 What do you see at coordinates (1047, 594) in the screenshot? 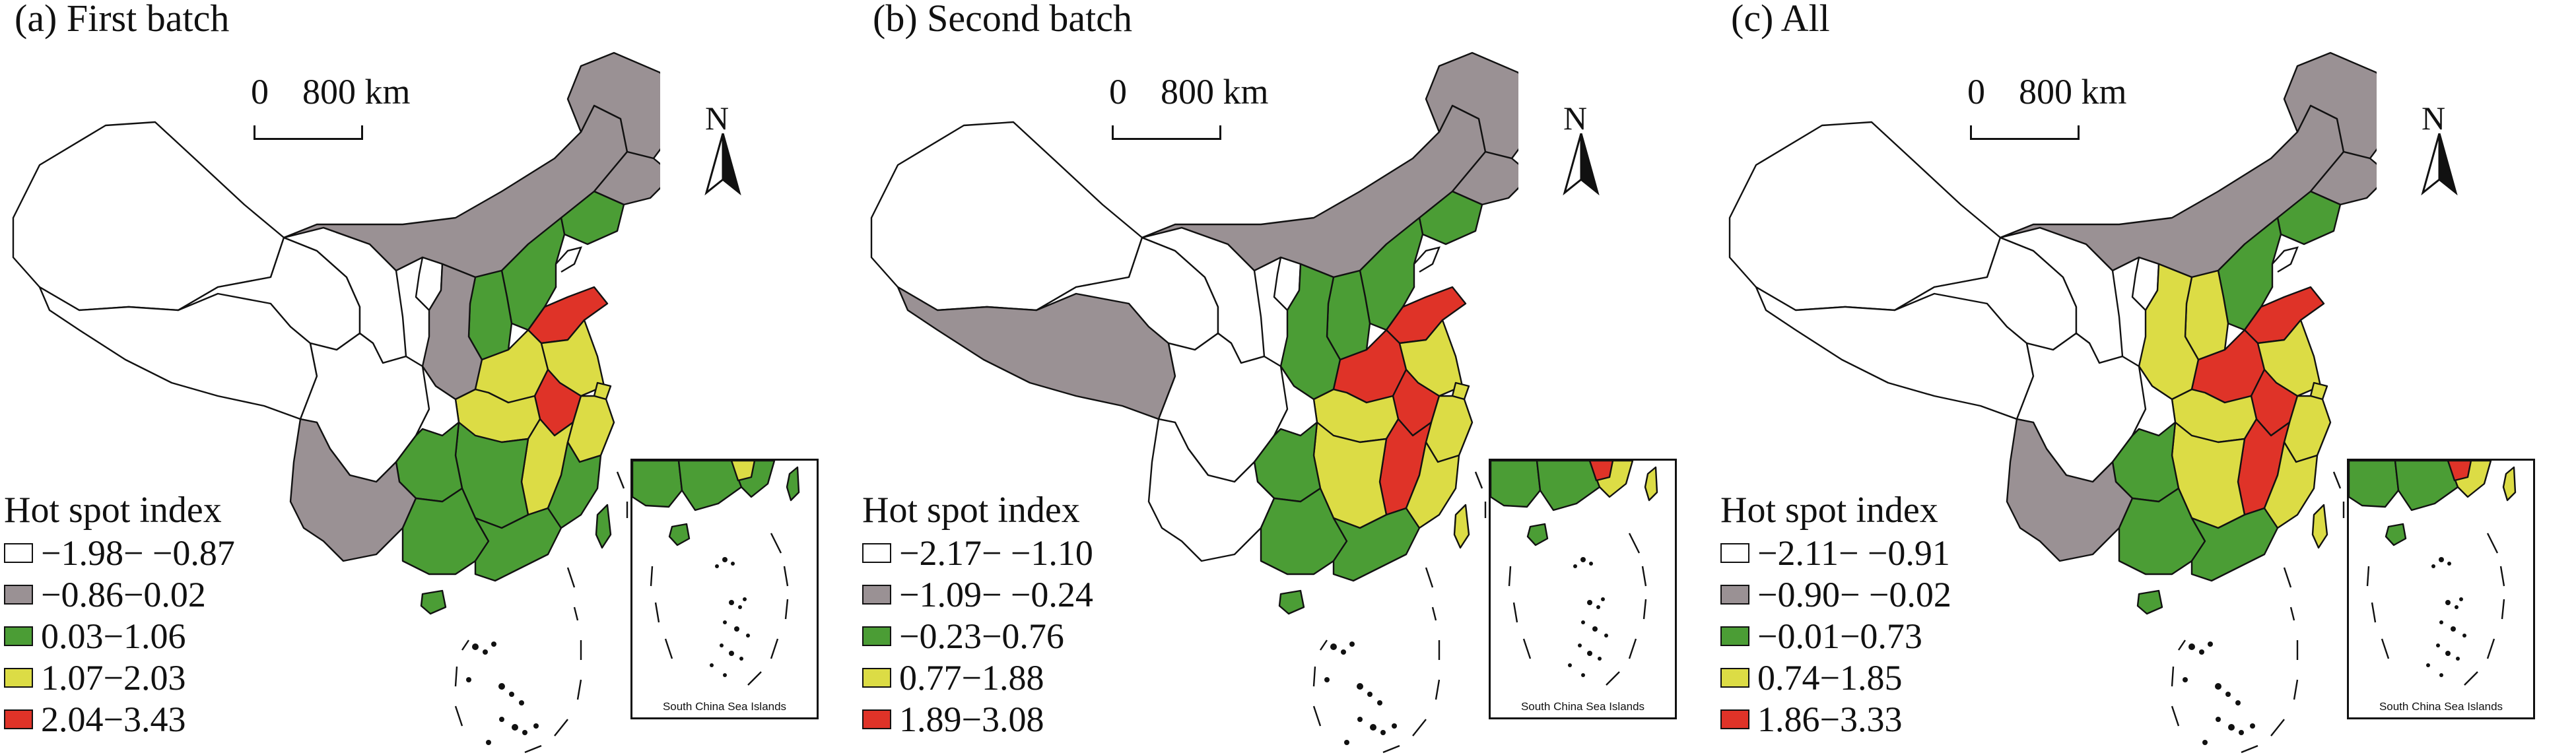
I see `legend-item: −1.09− −0.24` at bounding box center [1047, 594].